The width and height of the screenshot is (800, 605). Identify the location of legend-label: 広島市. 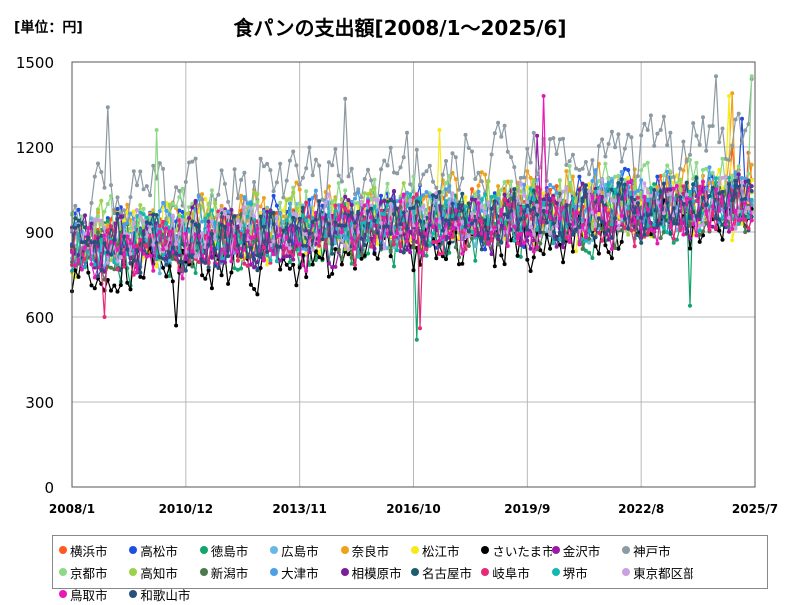
(300, 551).